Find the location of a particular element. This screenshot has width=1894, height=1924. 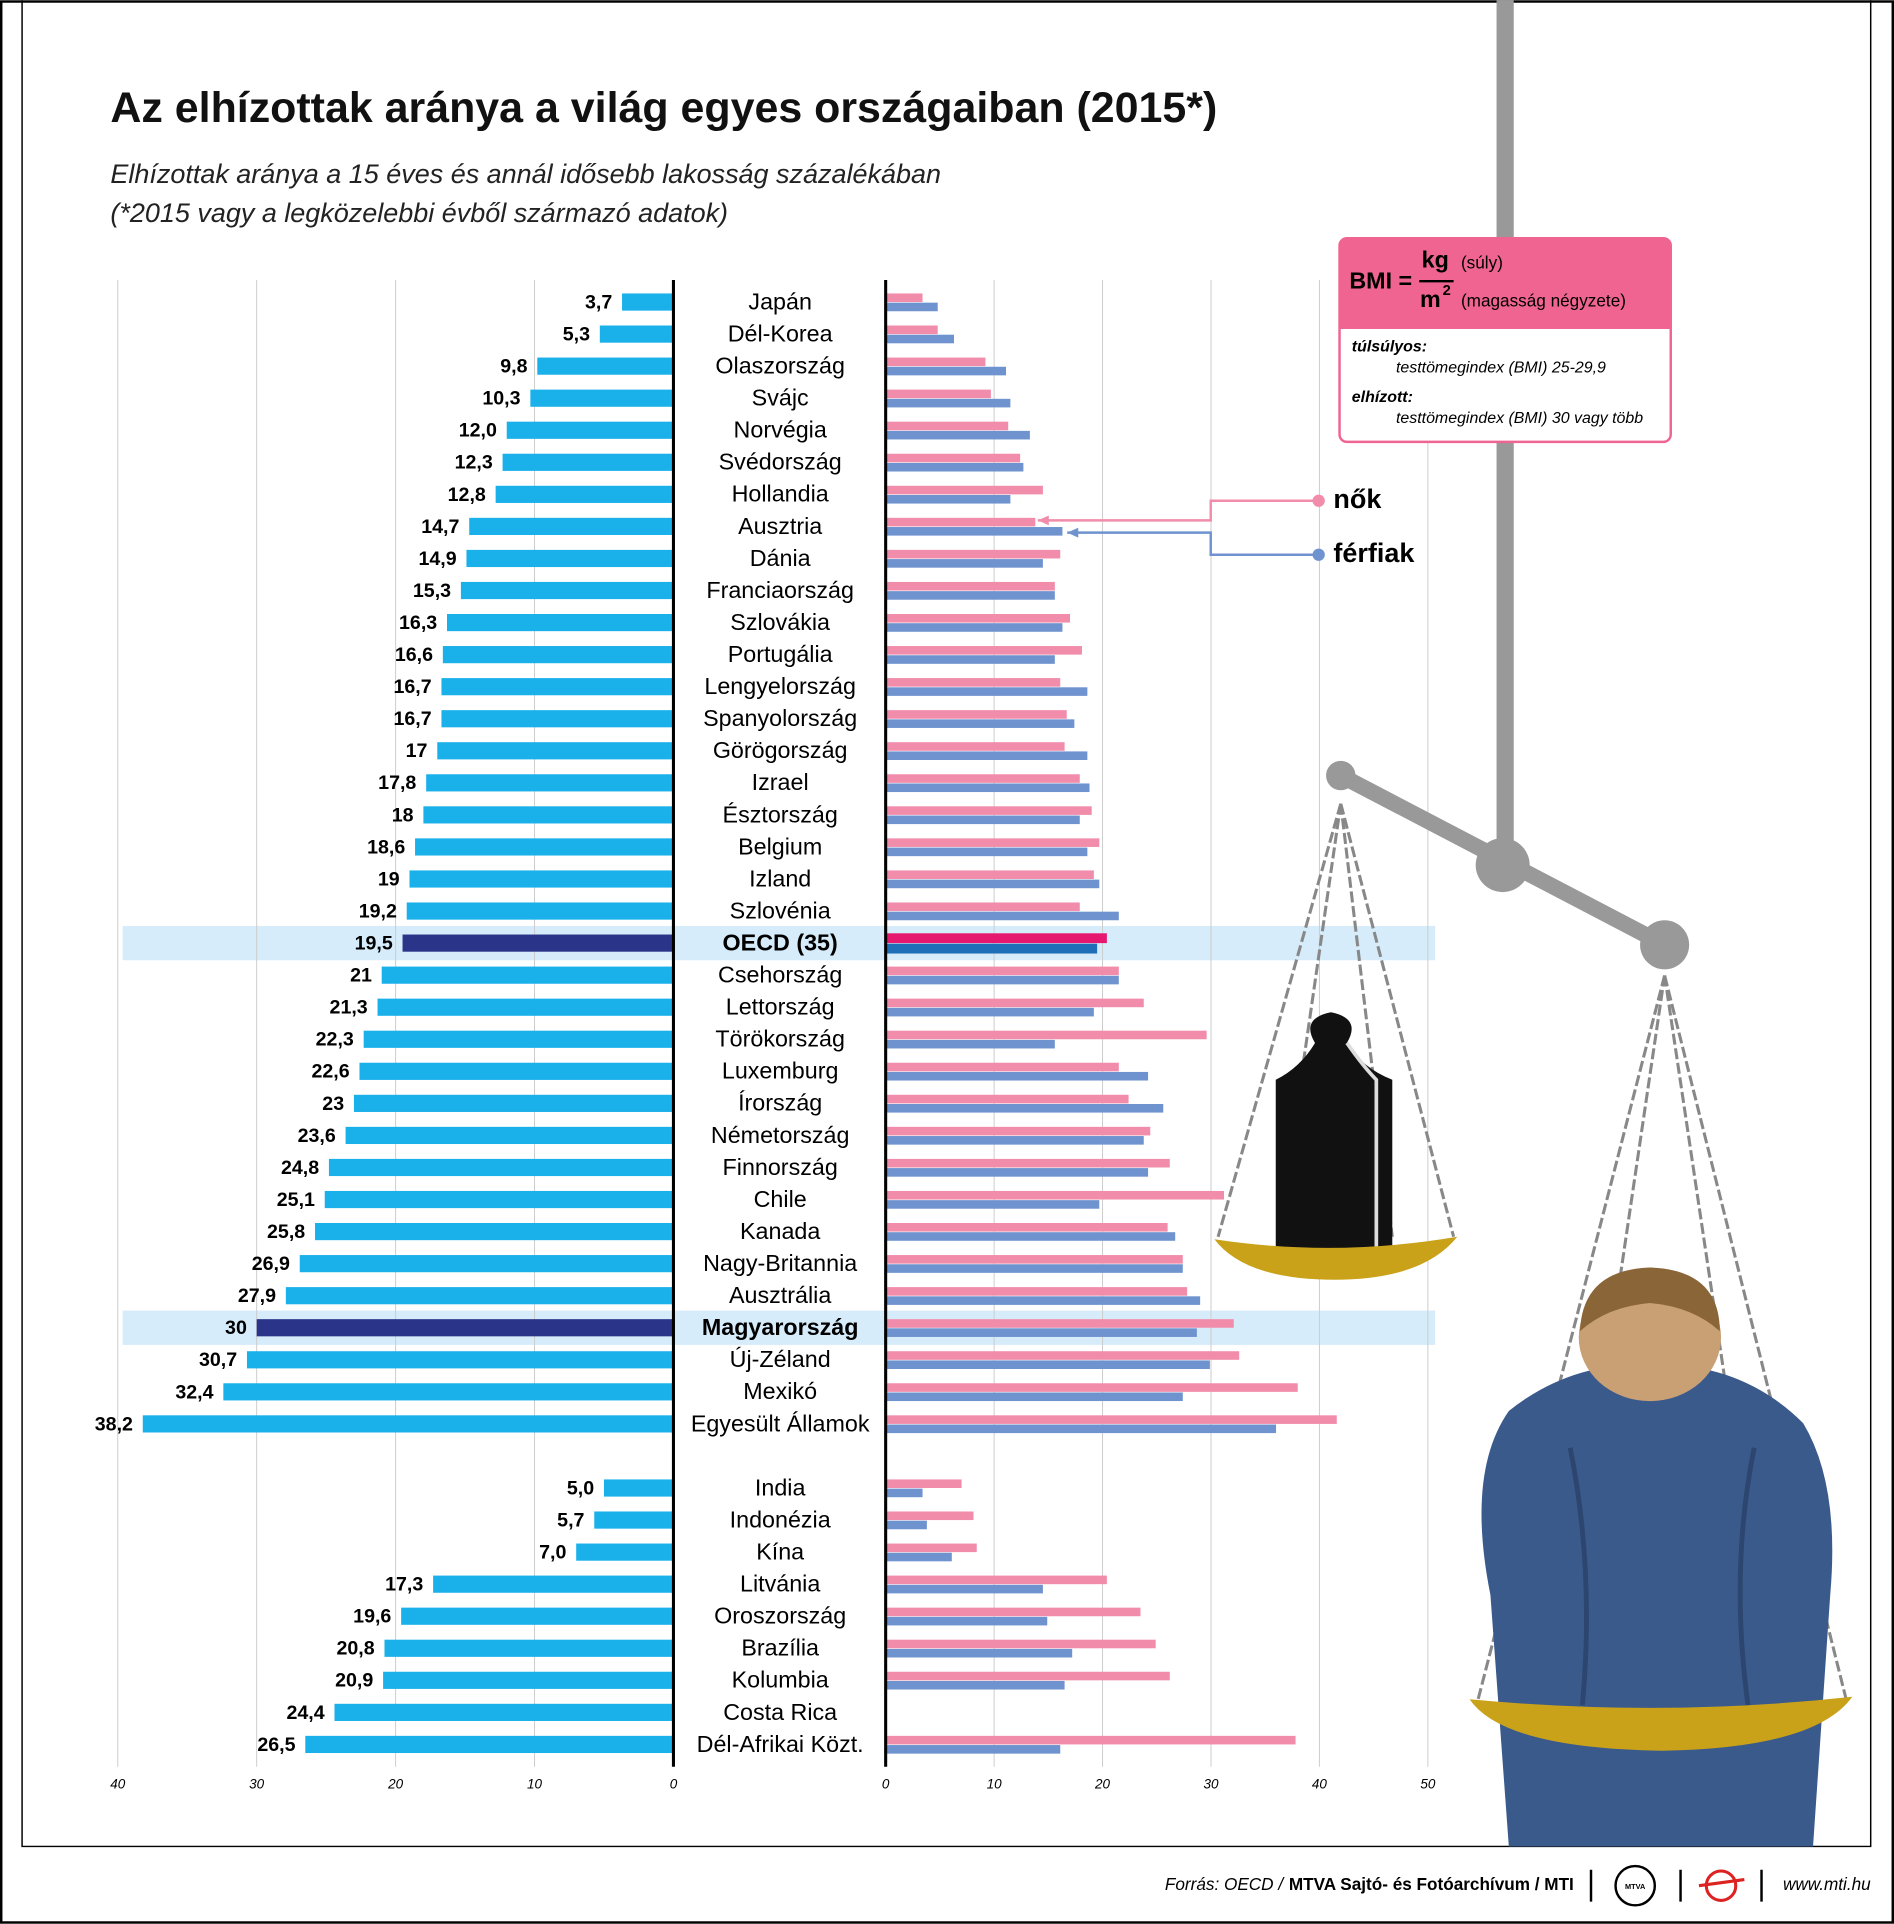

value-label: 19,5 is located at coordinates (374, 944).